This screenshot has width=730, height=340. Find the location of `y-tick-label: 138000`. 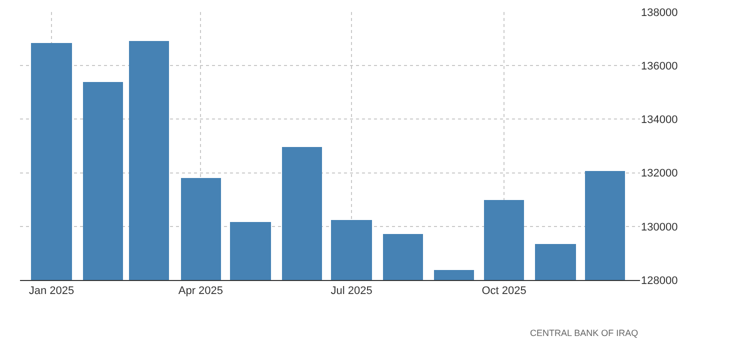

y-tick-label: 138000 is located at coordinates (659, 12).